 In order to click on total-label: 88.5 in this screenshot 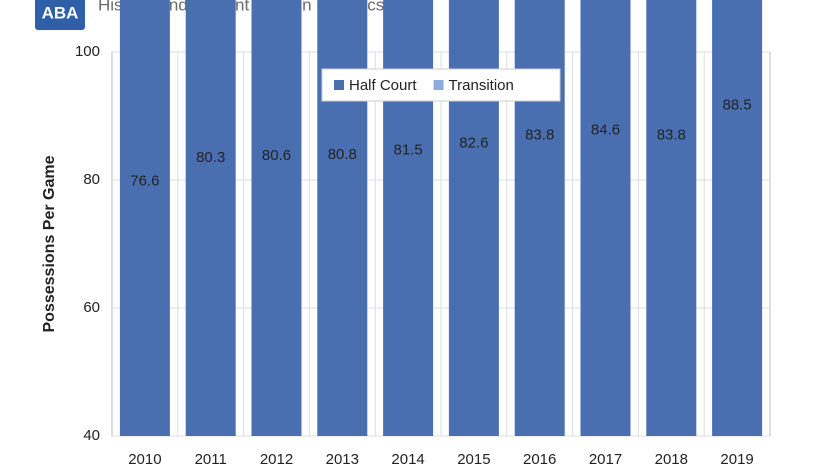, I will do `click(736, 105)`.